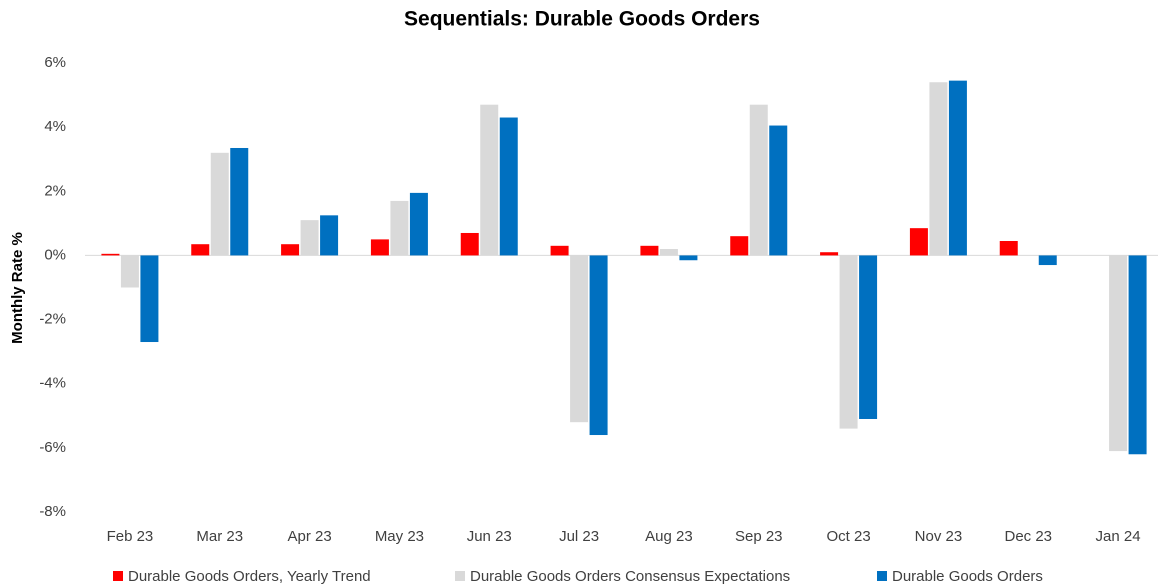  What do you see at coordinates (52, 447) in the screenshot?
I see `y-tick-label: -6%` at bounding box center [52, 447].